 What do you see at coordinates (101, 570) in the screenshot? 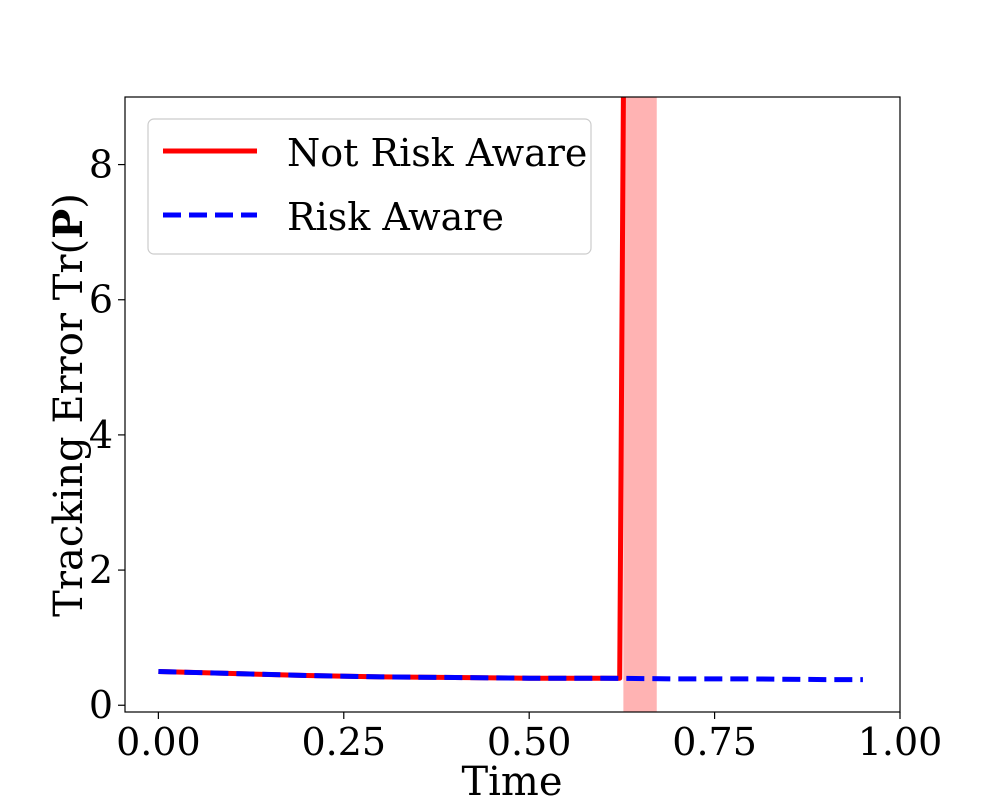
I see `y-tick-label: 2` at bounding box center [101, 570].